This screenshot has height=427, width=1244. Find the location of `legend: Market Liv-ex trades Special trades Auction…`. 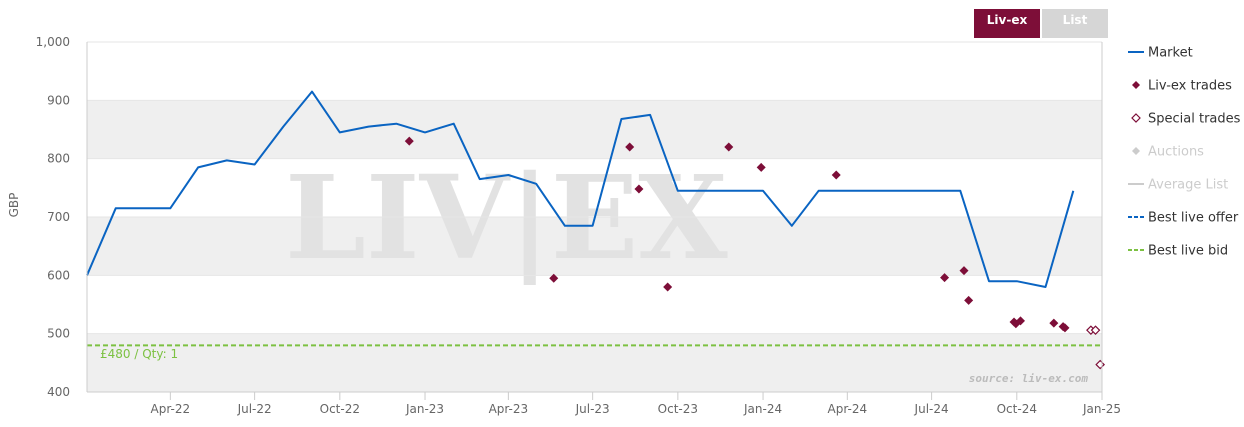

legend: Market Liv-ex trades Special trades Auction… is located at coordinates (1184, 152).